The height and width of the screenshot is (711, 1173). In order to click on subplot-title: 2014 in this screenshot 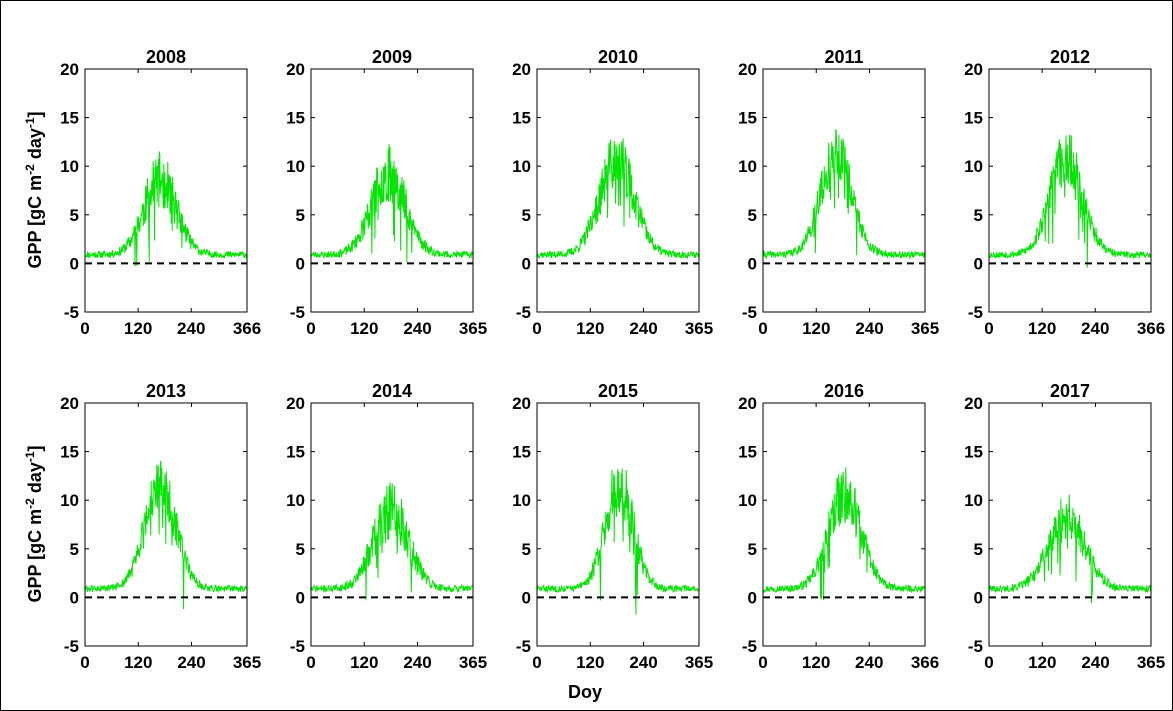, I will do `click(392, 391)`.